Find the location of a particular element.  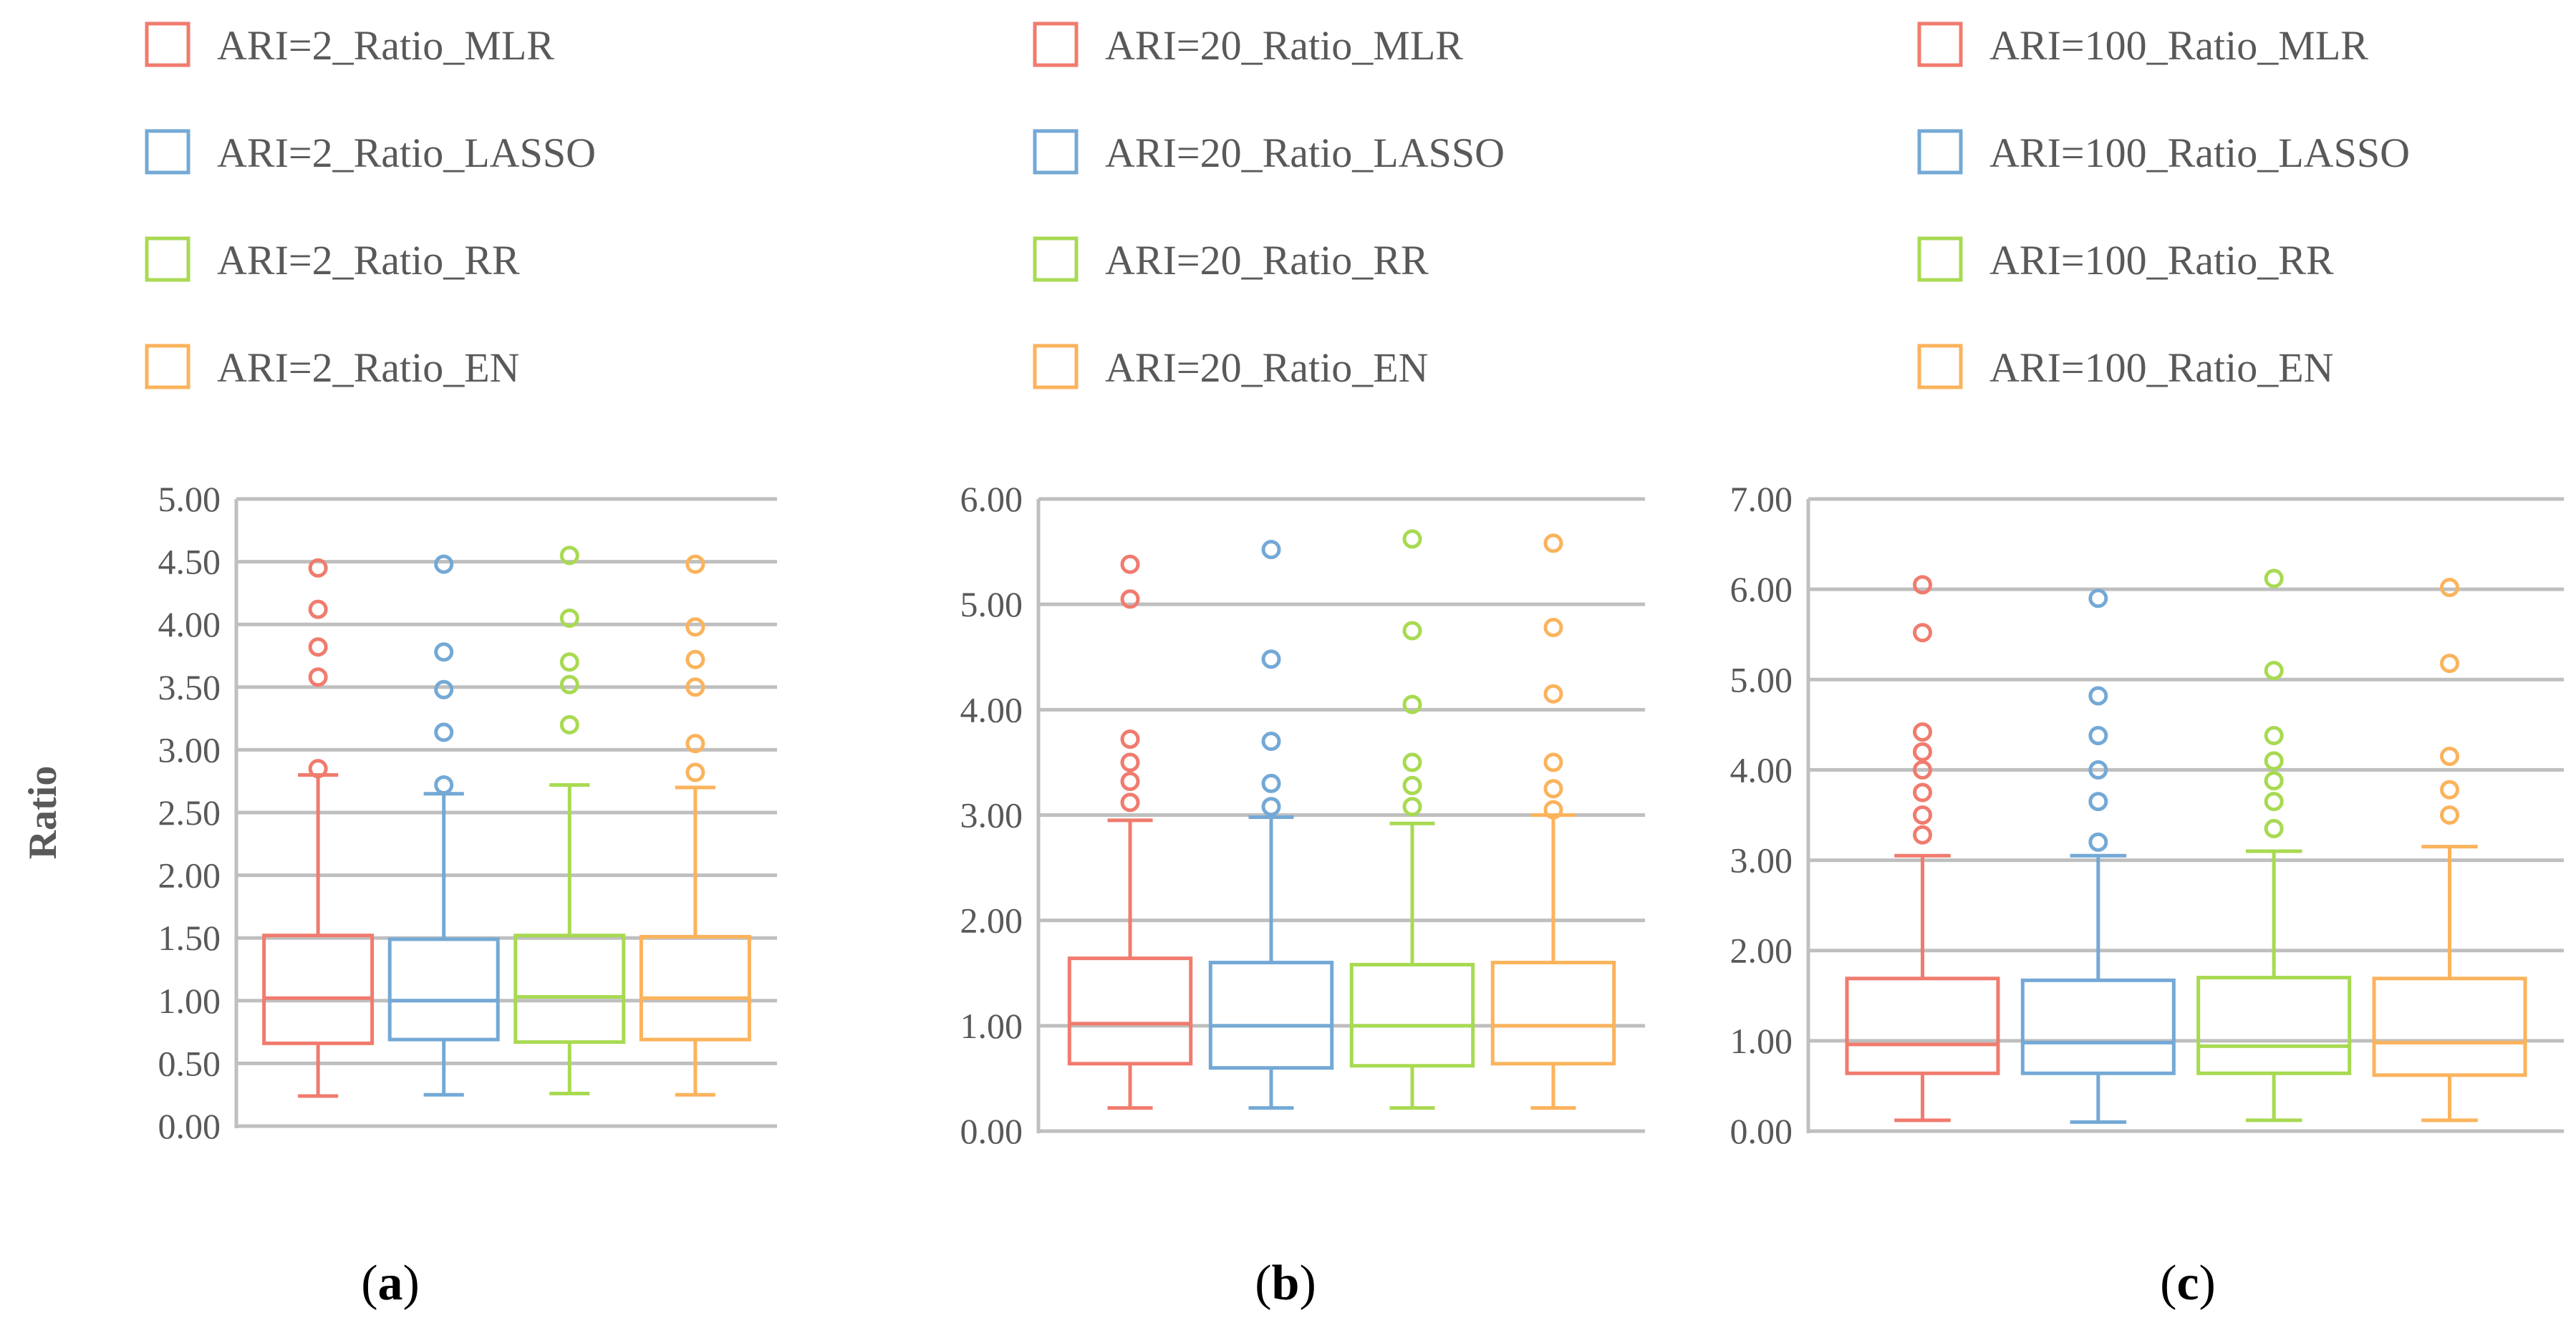

y-tick-label: 7.00 is located at coordinates (1761, 499).